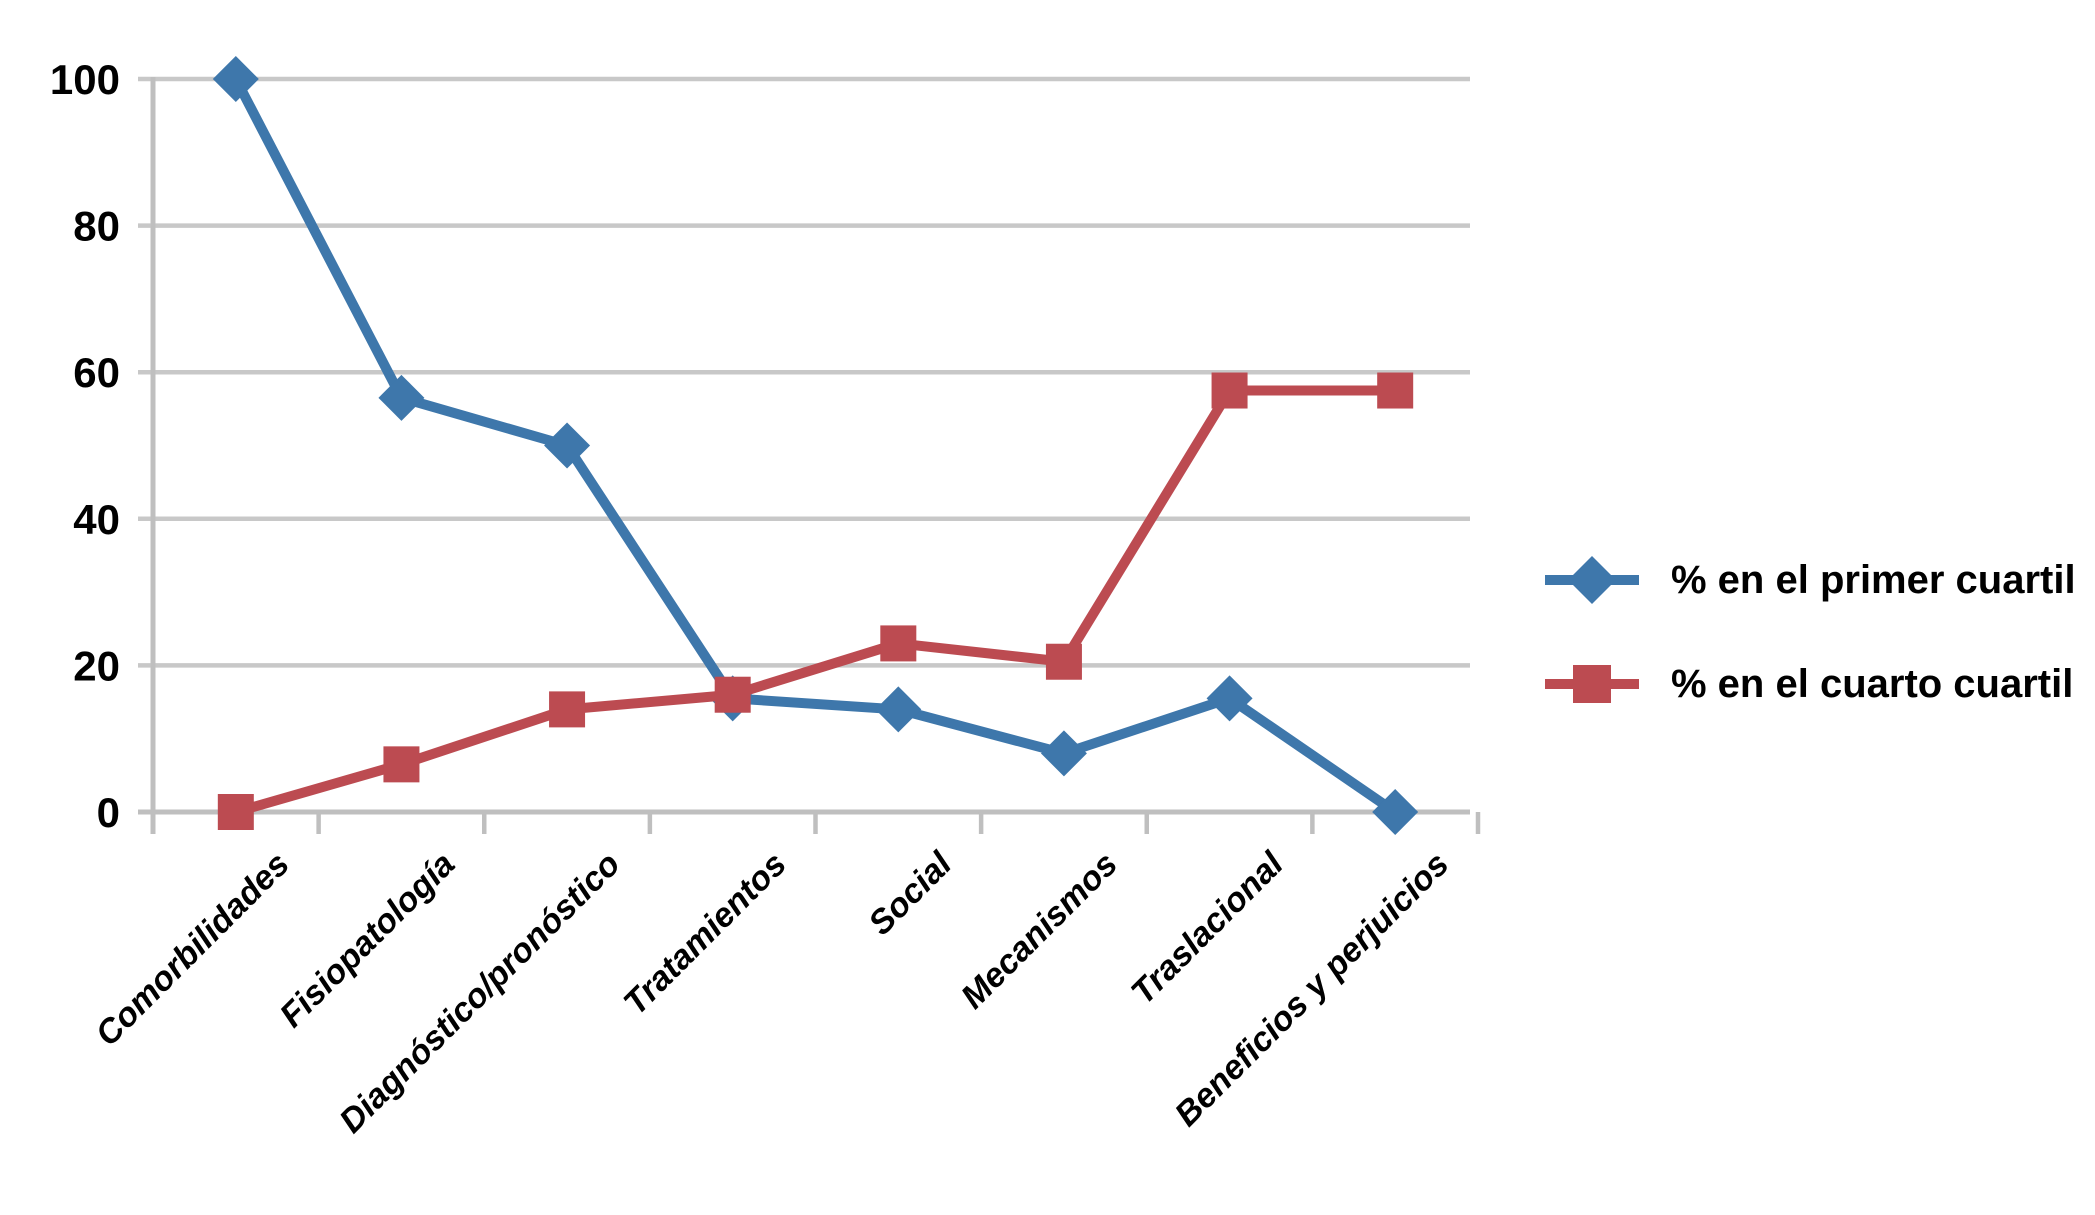 This screenshot has width=2095, height=1215. What do you see at coordinates (96, 372) in the screenshot?
I see `y-tick-label-60: 60` at bounding box center [96, 372].